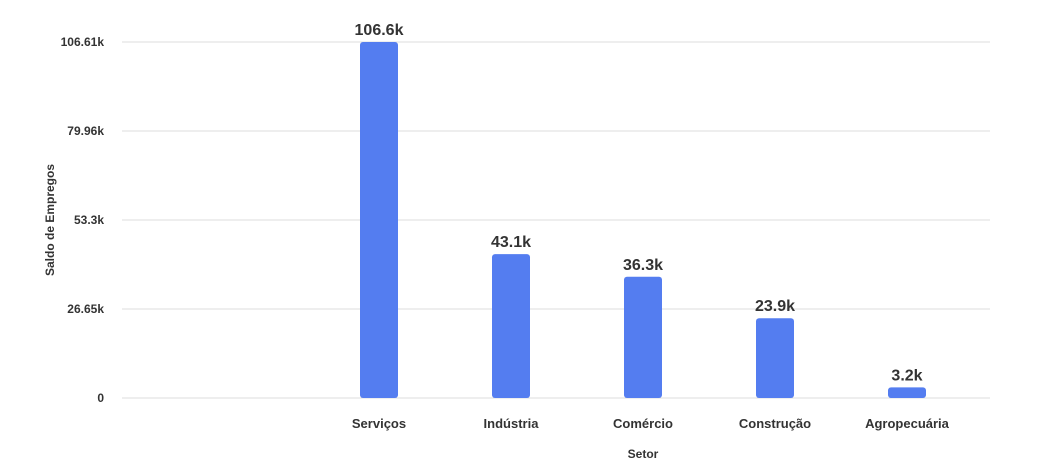 Image resolution: width=1044 pixels, height=462 pixels. What do you see at coordinates (83, 42) in the screenshot?
I see `y-tick-label: 106.61k` at bounding box center [83, 42].